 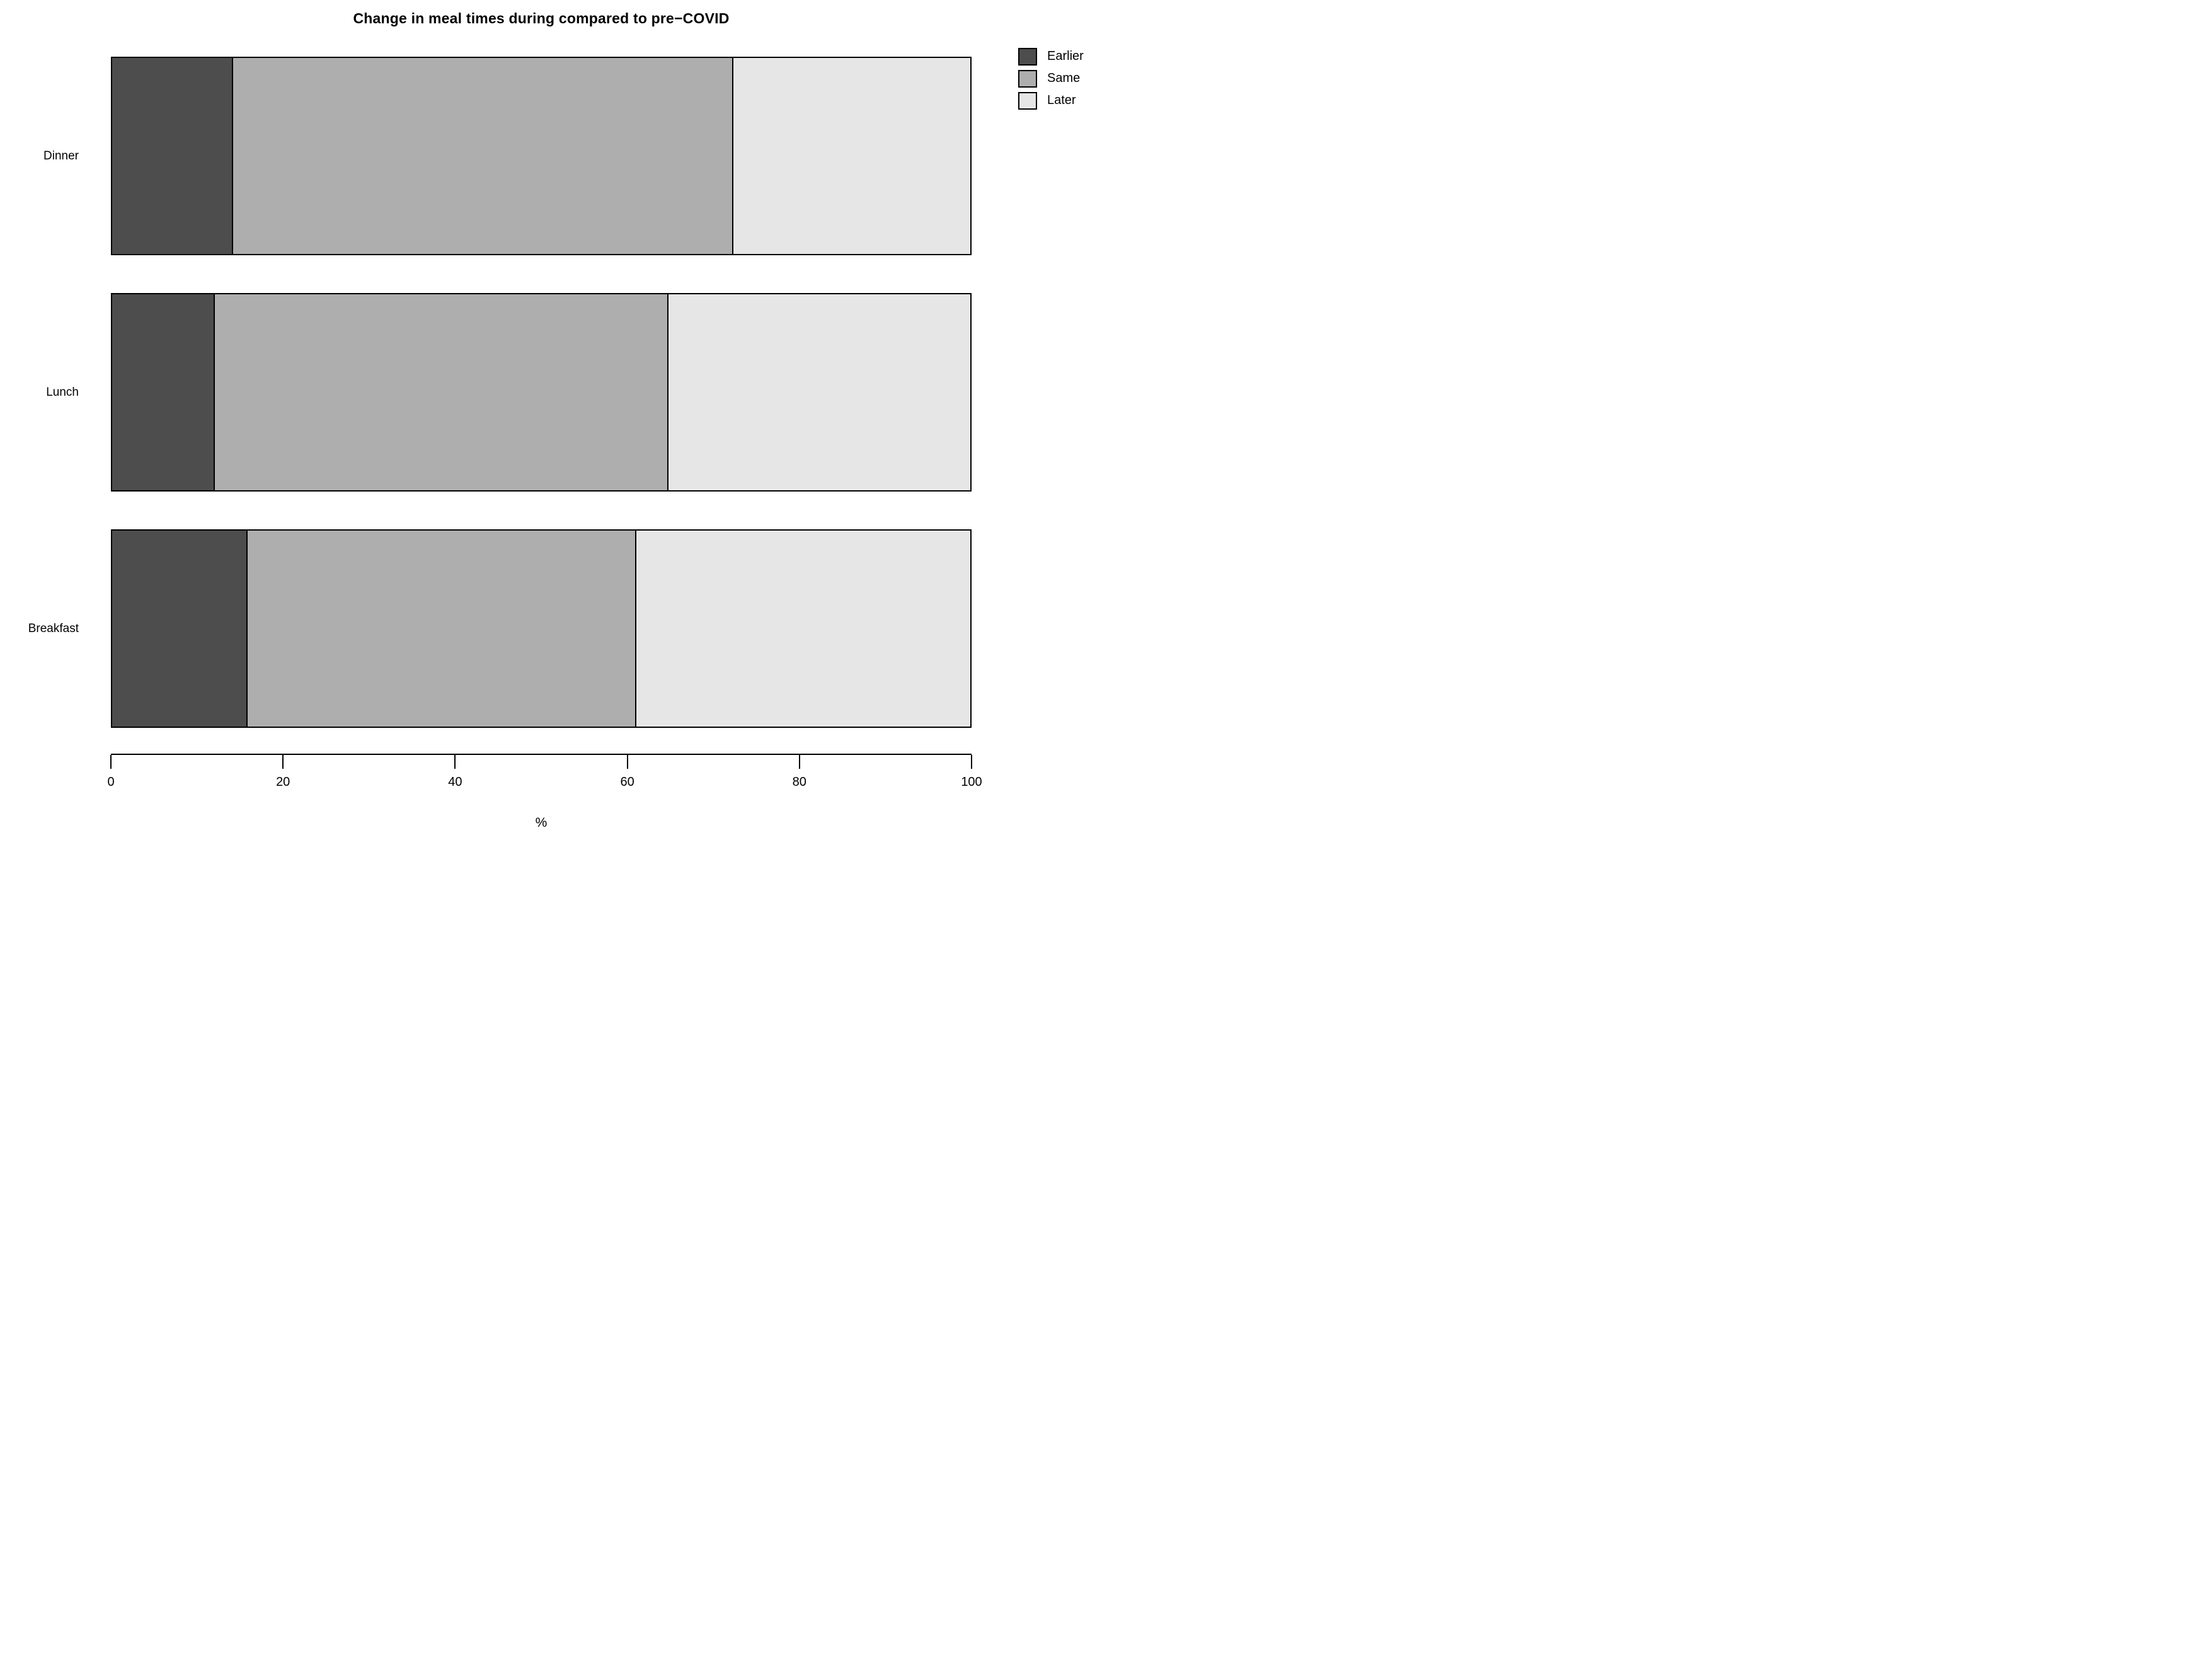 I want to click on legend-label-later: Later, so click(x=1061, y=100).